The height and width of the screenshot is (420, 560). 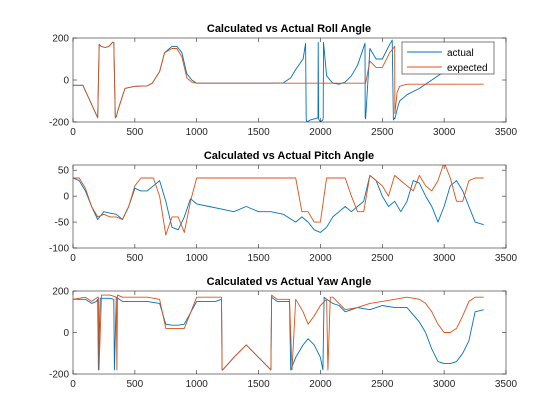 I want to click on pitch-title: Calculated vs Actual Pitch Angle, so click(x=289, y=156).